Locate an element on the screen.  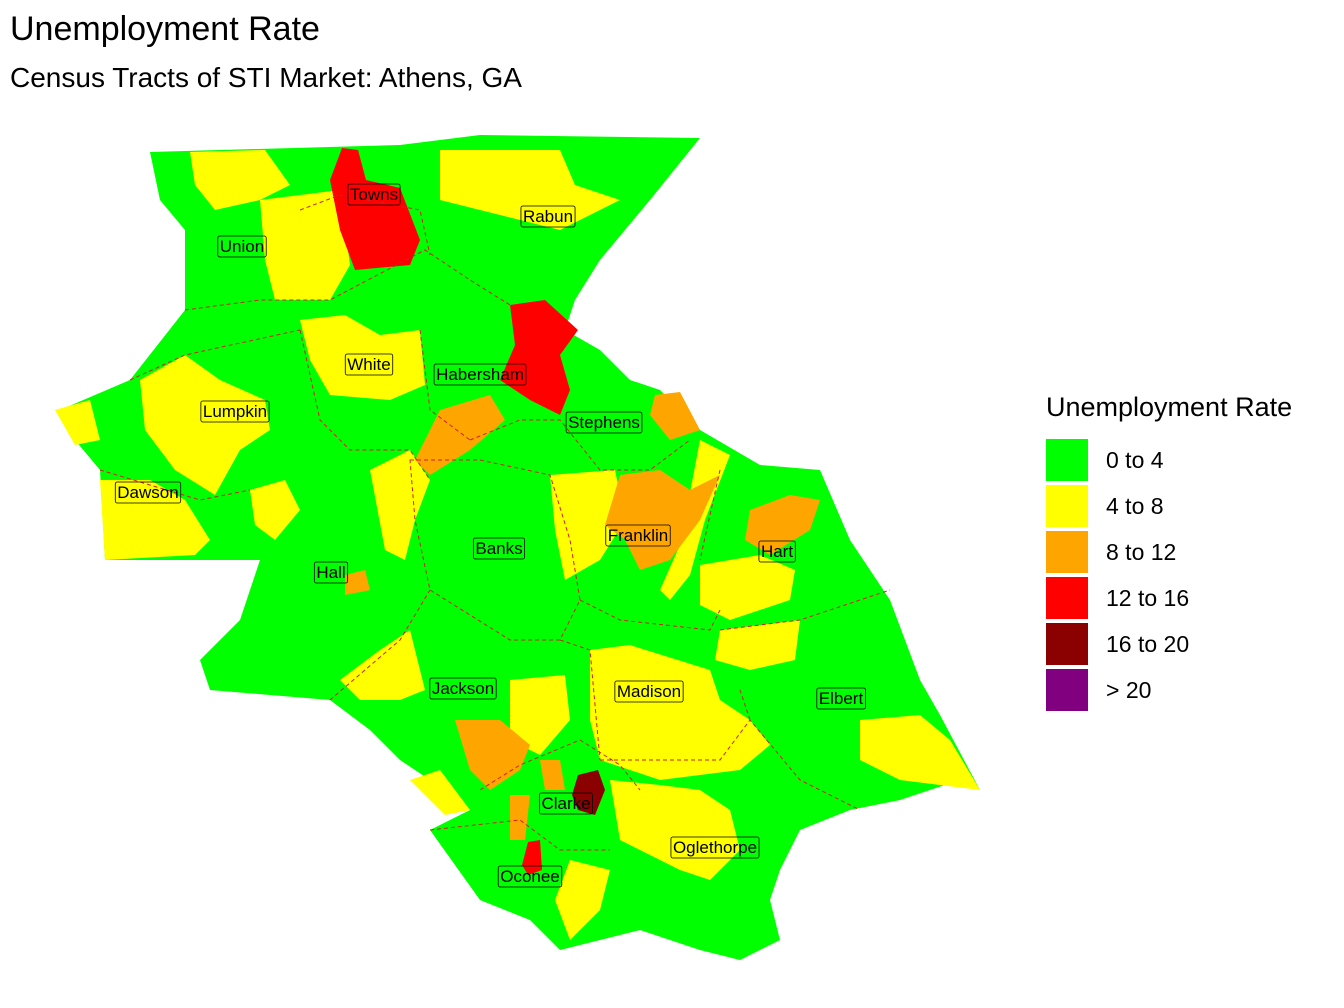
county-label: Elbert is located at coordinates (841, 698).